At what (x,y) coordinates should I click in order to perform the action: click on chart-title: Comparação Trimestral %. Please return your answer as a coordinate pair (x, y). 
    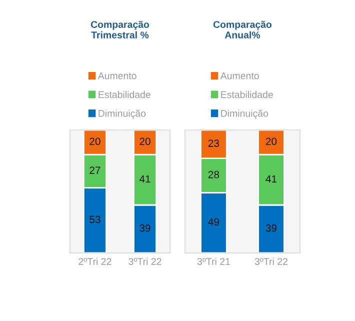
    Looking at the image, I should click on (120, 29).